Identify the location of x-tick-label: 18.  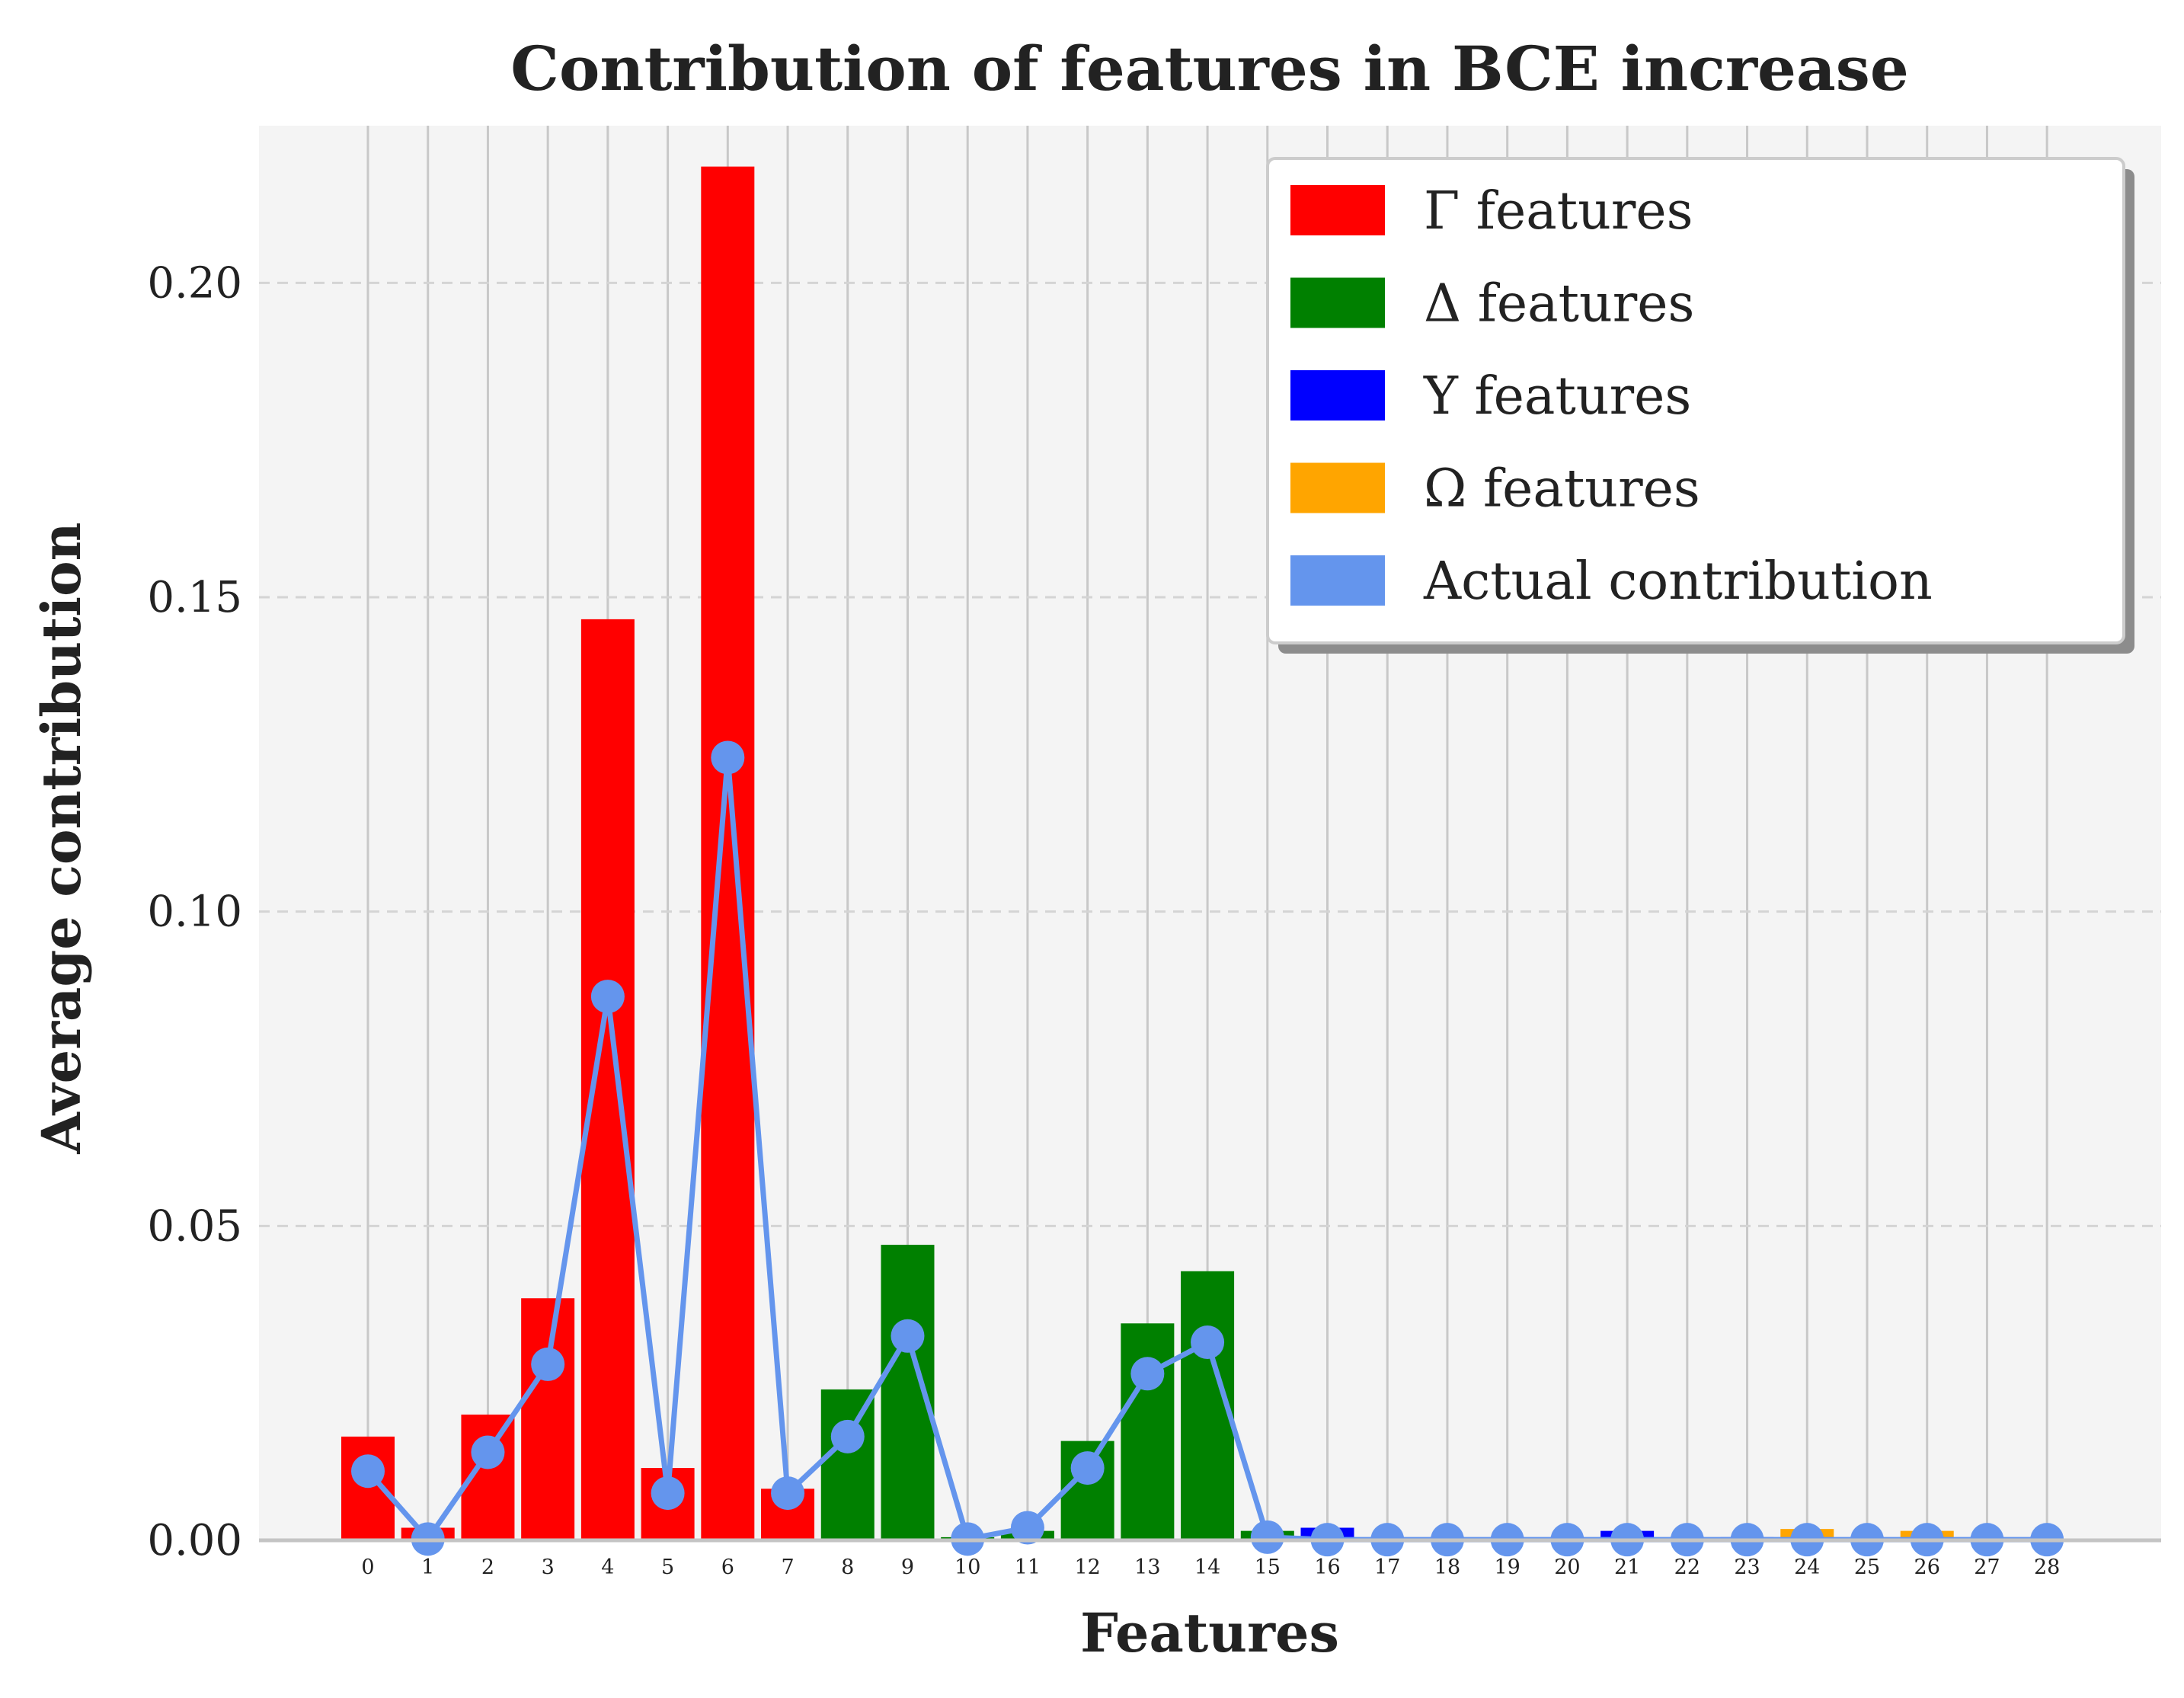
(1447, 1567).